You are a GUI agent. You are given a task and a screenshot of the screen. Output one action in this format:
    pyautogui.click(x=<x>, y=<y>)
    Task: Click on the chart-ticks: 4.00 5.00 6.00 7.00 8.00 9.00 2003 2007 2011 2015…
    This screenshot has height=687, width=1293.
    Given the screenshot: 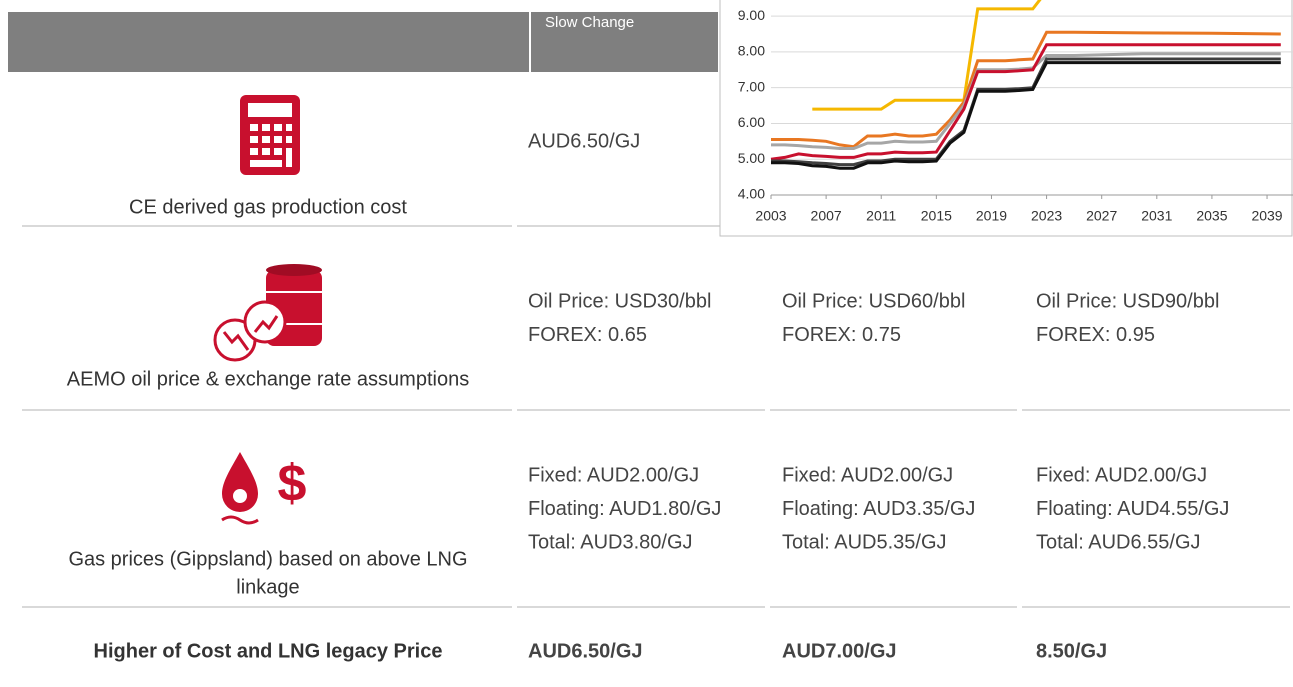 What is the action you would take?
    pyautogui.click(x=1010, y=115)
    